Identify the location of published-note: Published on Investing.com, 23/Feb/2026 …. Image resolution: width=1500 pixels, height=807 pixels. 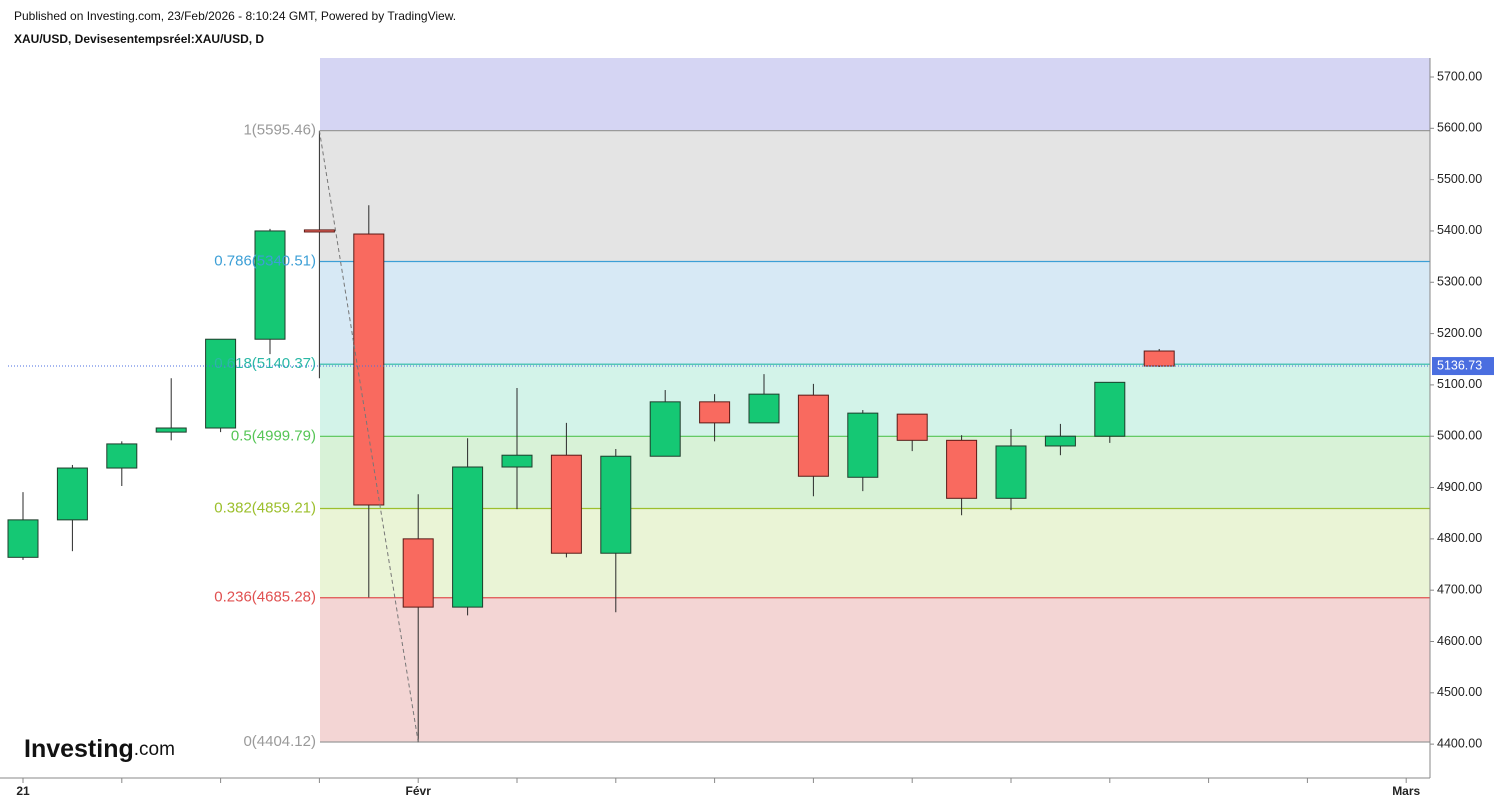
(235, 16).